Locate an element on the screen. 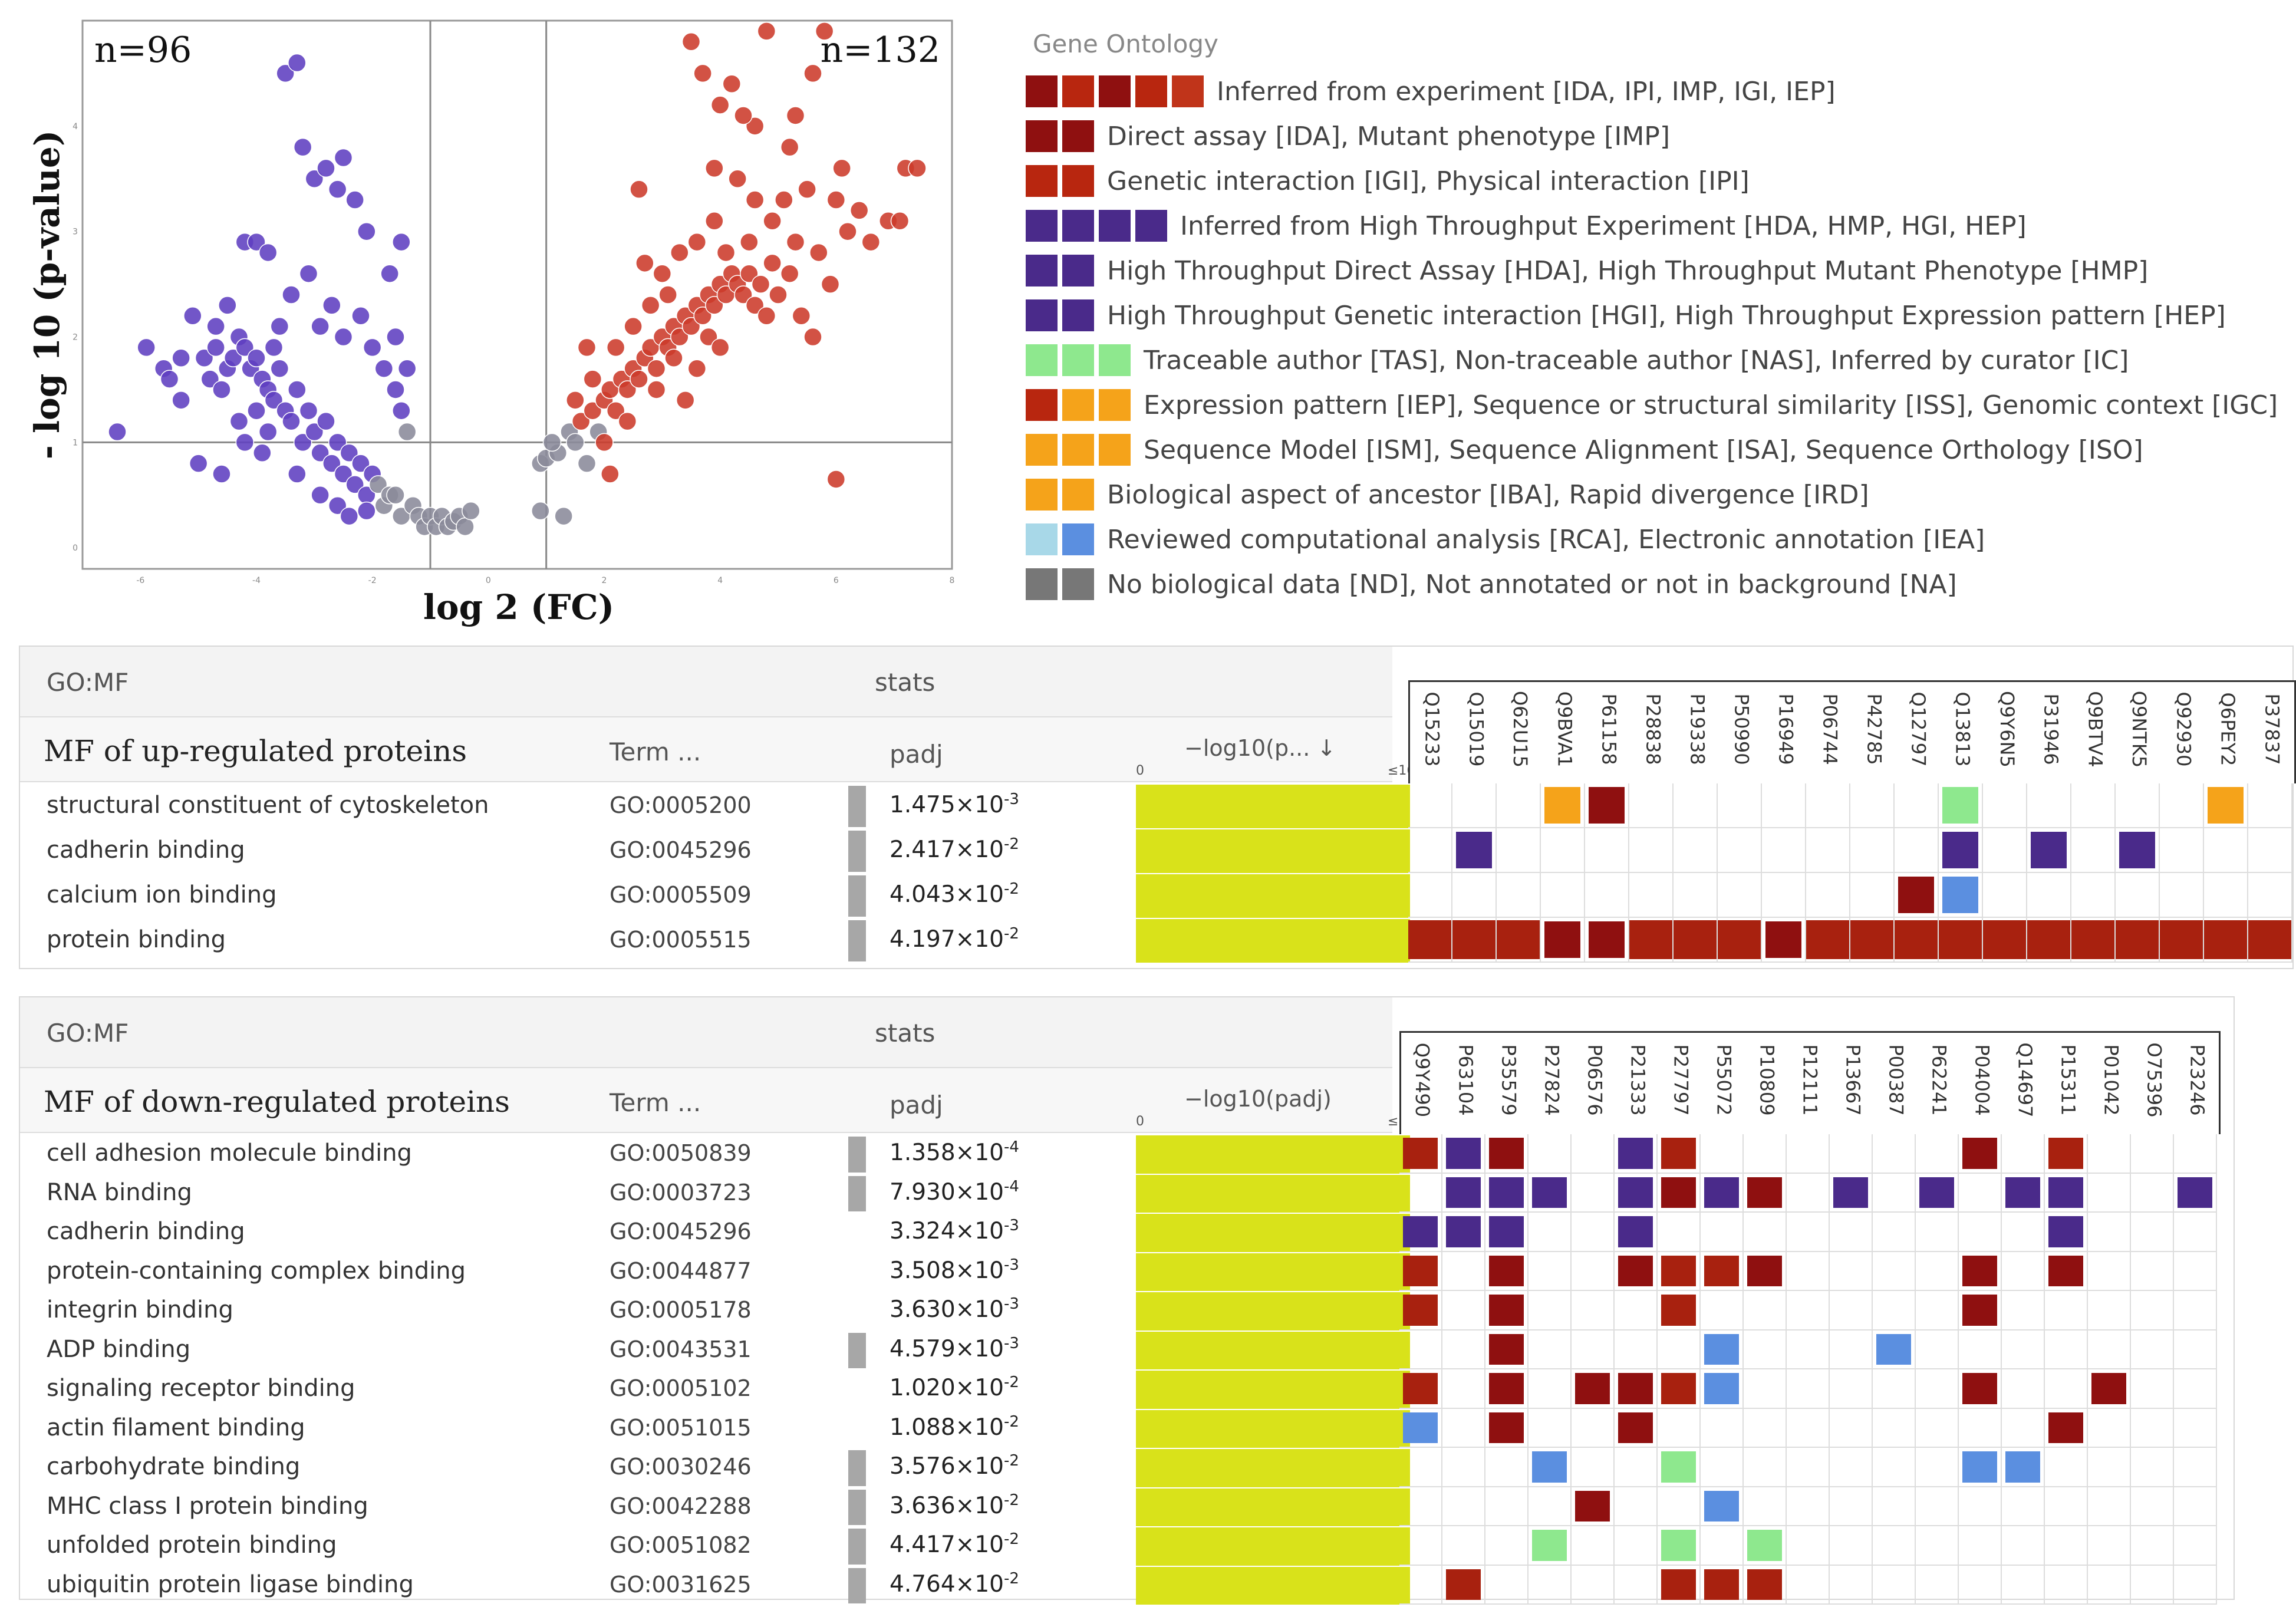 The height and width of the screenshot is (1617, 2296). protein-column: P62241 is located at coordinates (1939, 1080).